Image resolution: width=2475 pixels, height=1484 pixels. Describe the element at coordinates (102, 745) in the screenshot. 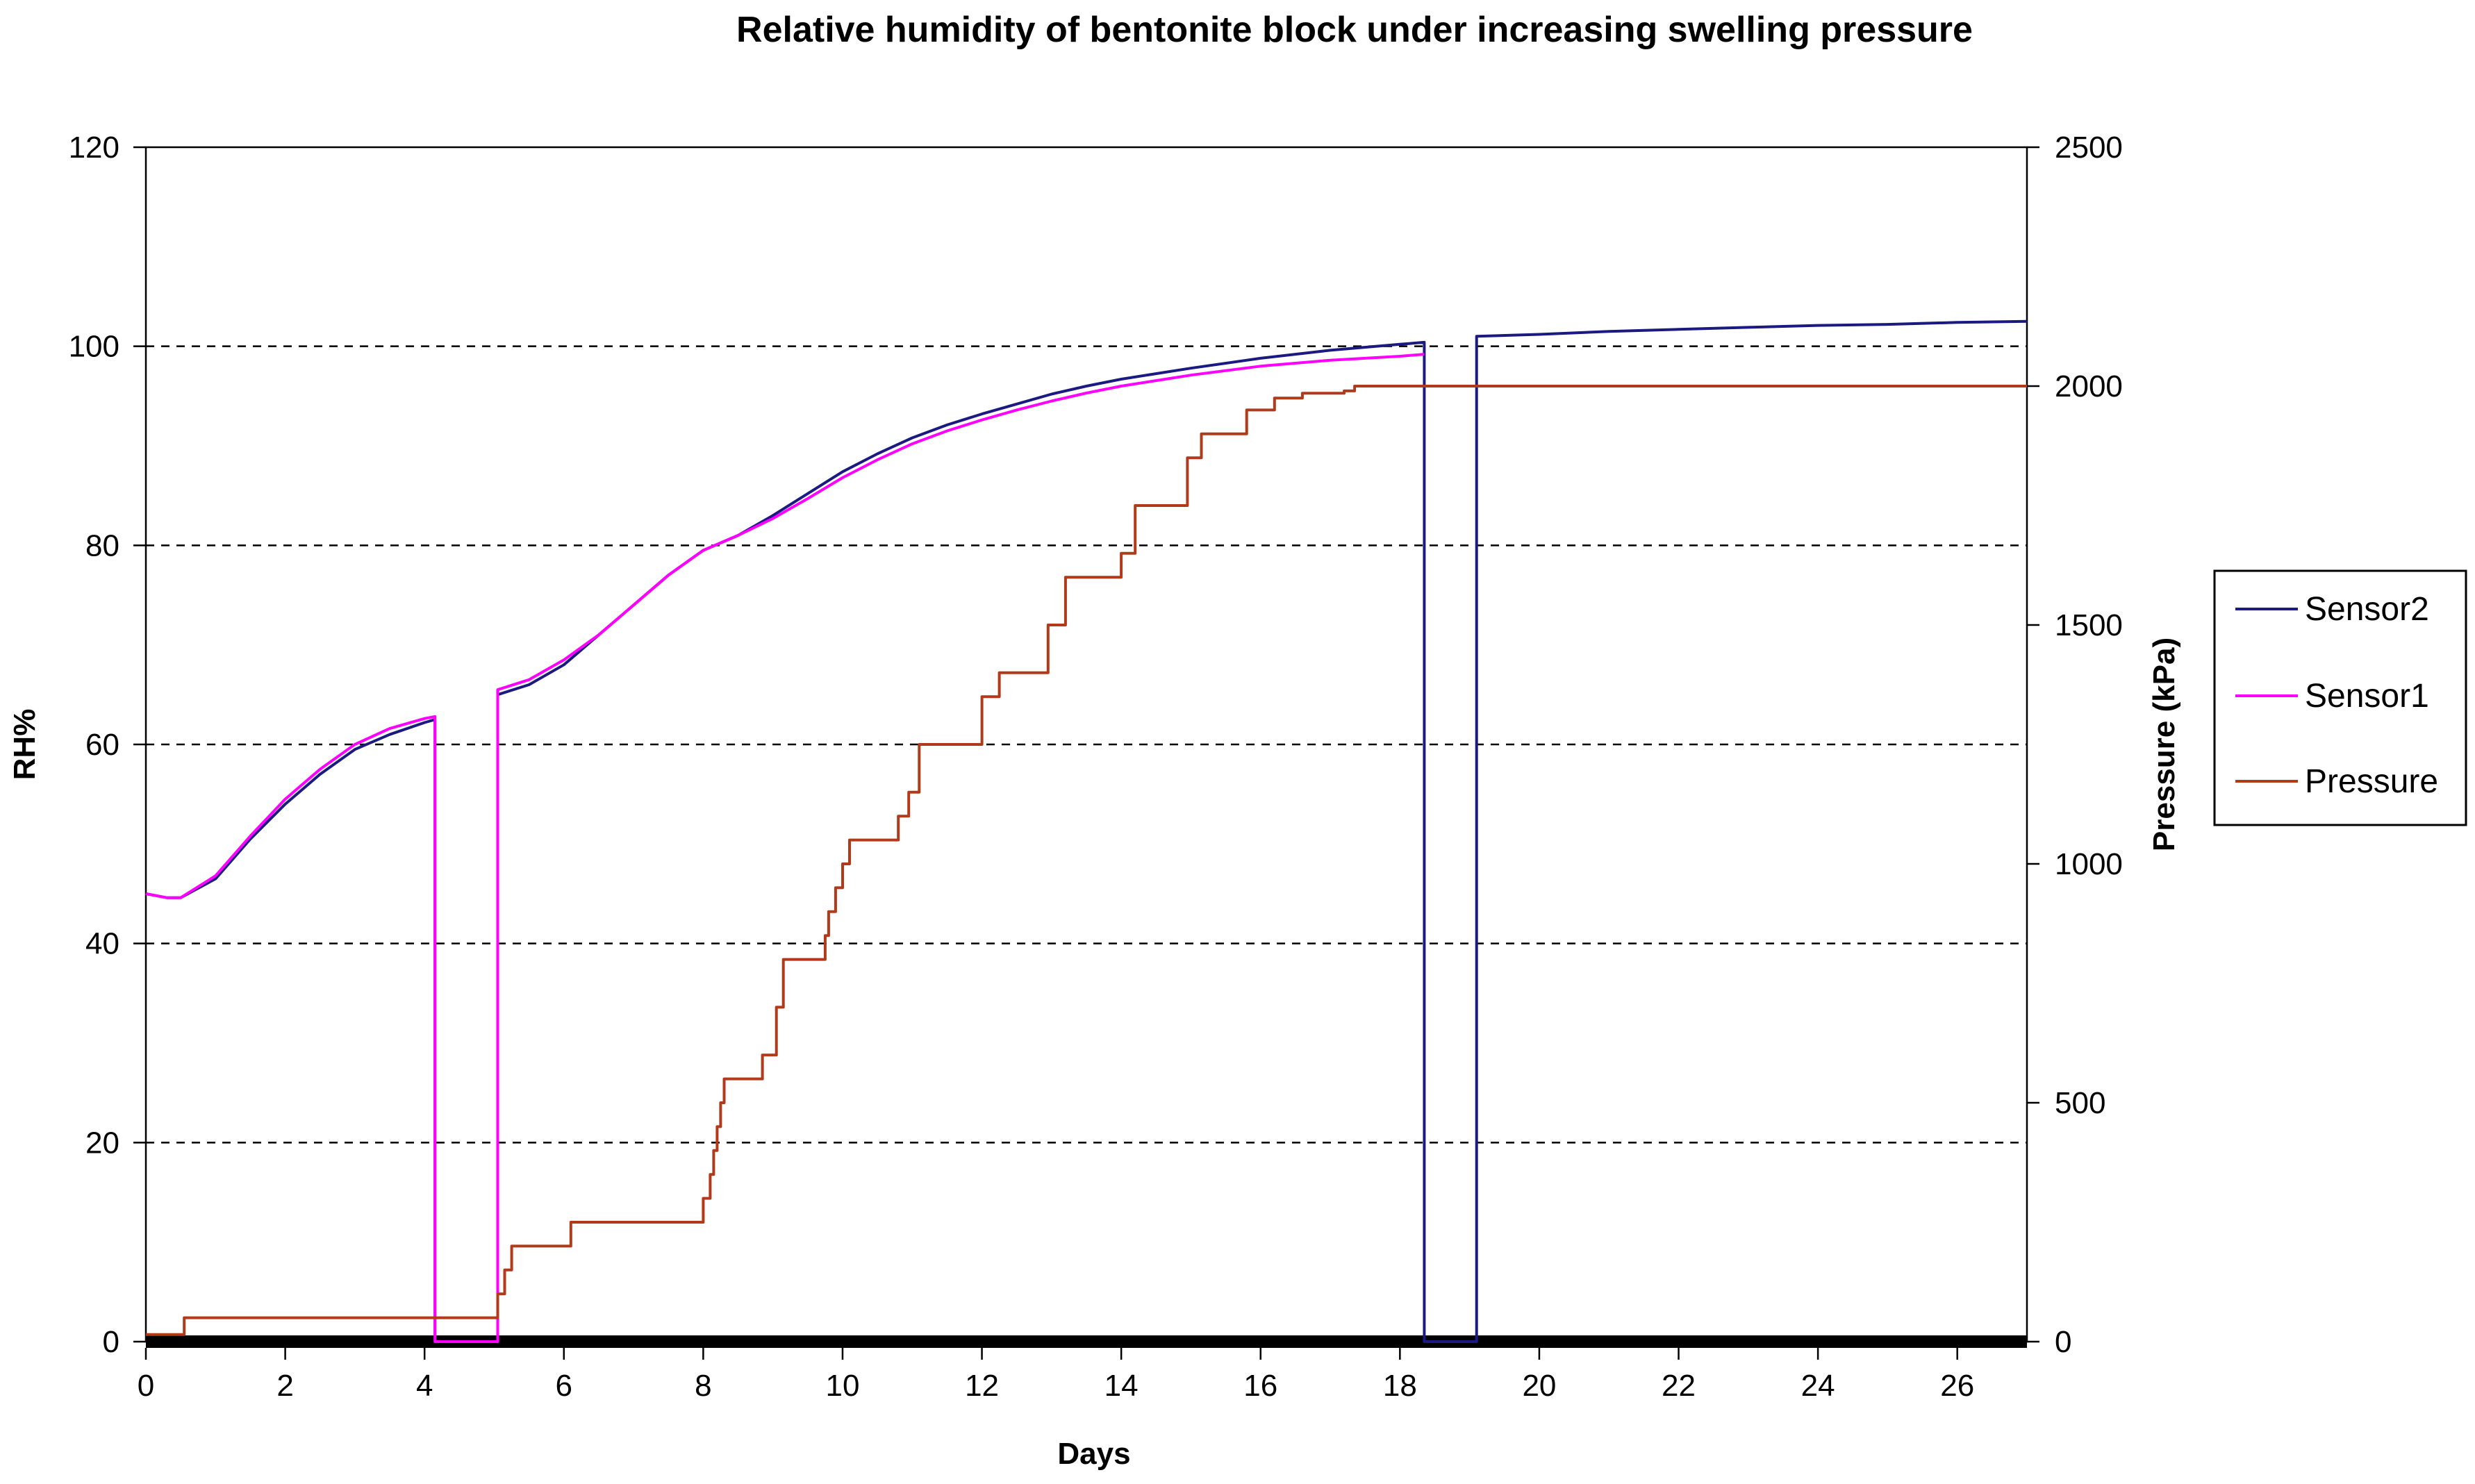

I see `y-tick-label: 60` at that location.